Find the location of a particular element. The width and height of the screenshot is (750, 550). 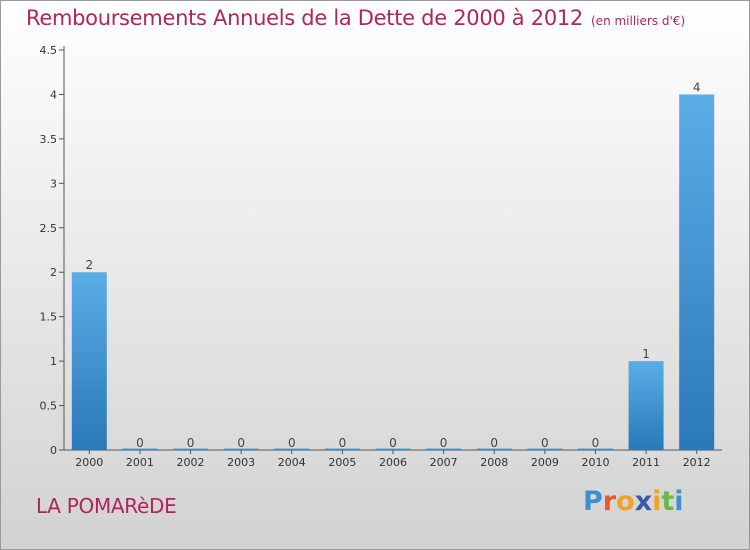

x-tick-label: 2012 is located at coordinates (697, 462).